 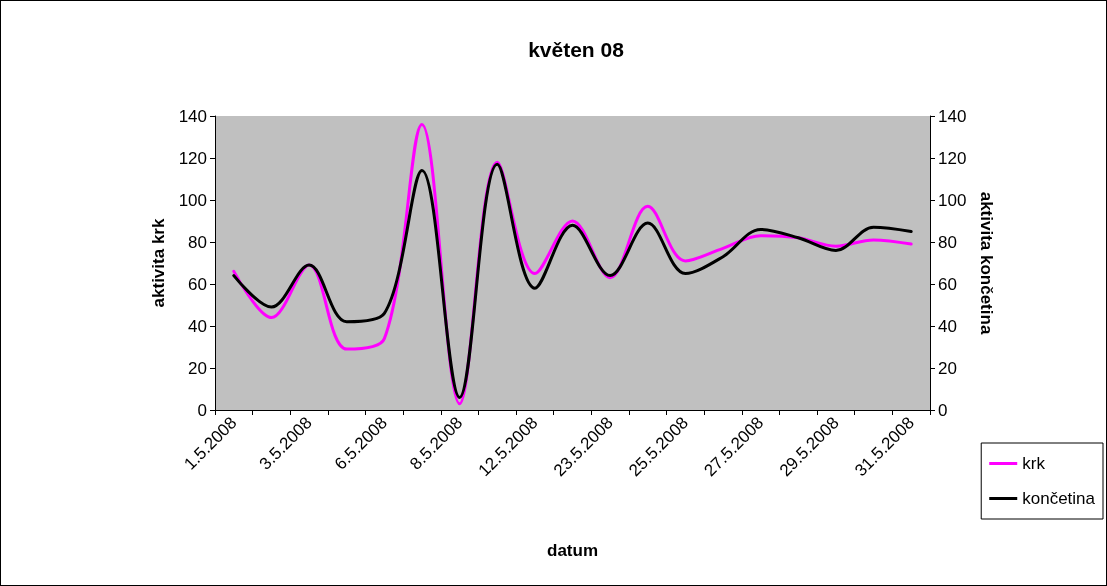 What do you see at coordinates (197, 242) in the screenshot?
I see `y-tick-label: 80` at bounding box center [197, 242].